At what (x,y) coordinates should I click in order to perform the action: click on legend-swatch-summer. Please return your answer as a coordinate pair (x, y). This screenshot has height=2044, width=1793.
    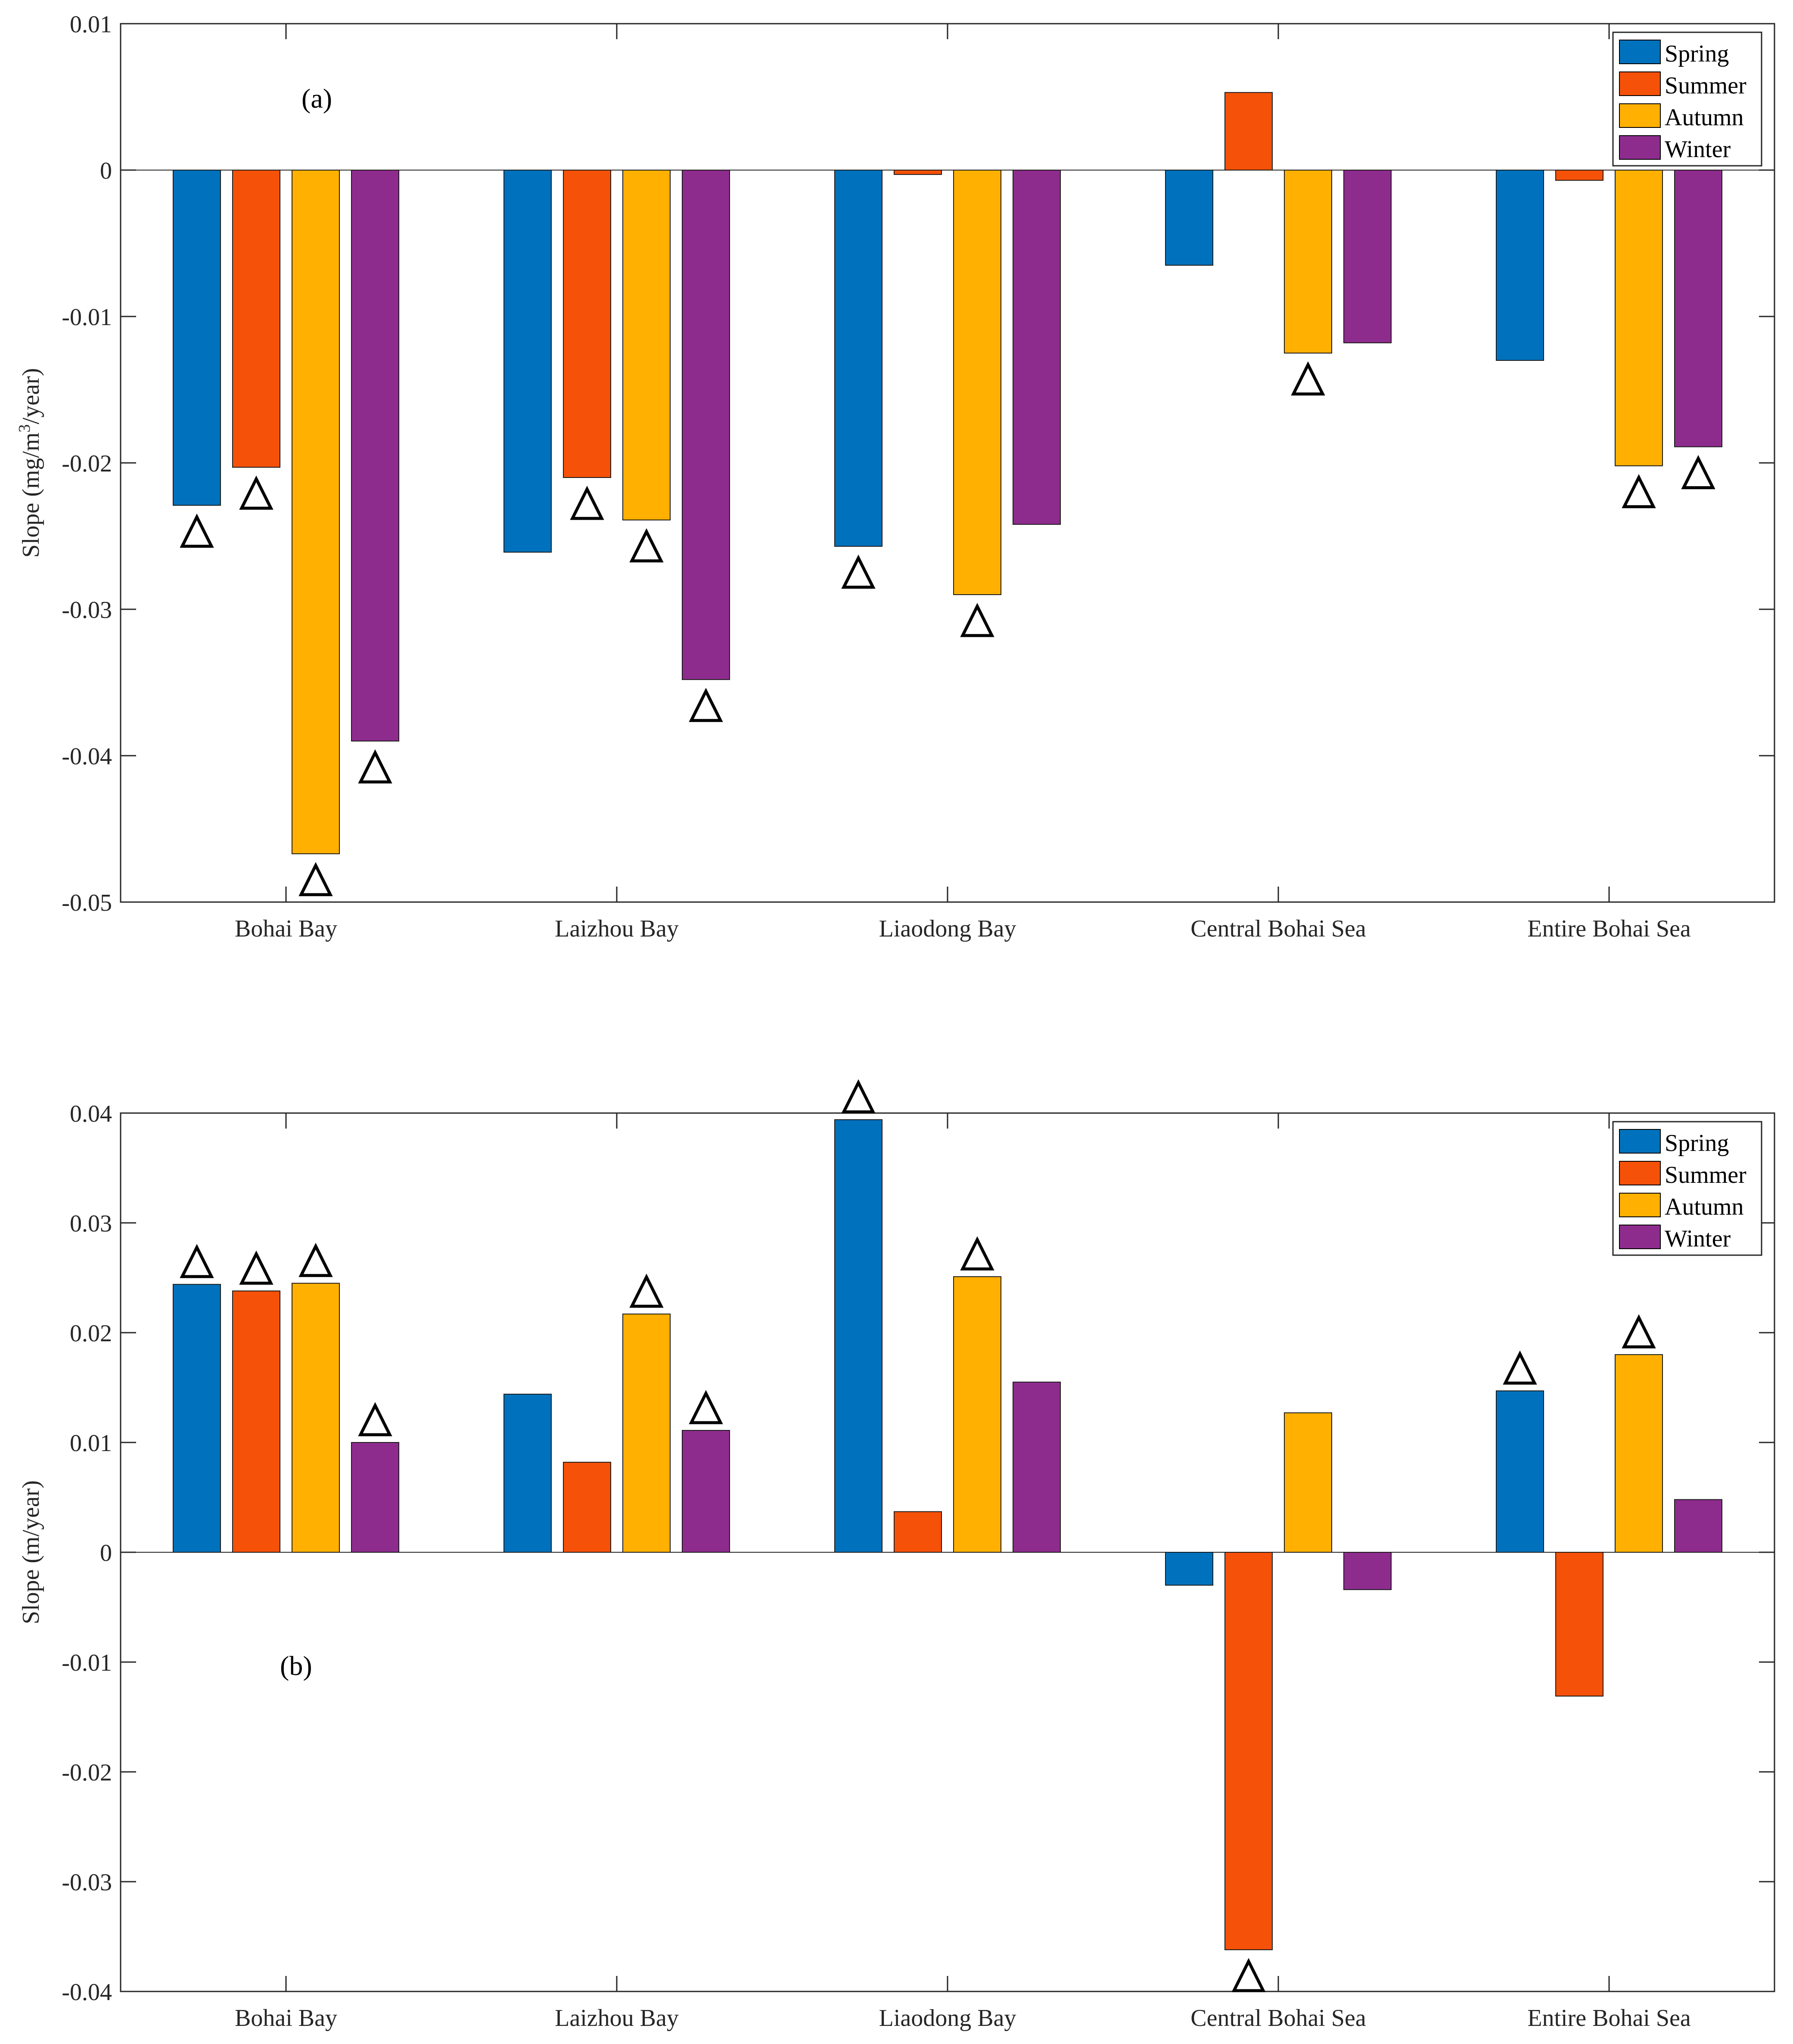
    Looking at the image, I should click on (1640, 1173).